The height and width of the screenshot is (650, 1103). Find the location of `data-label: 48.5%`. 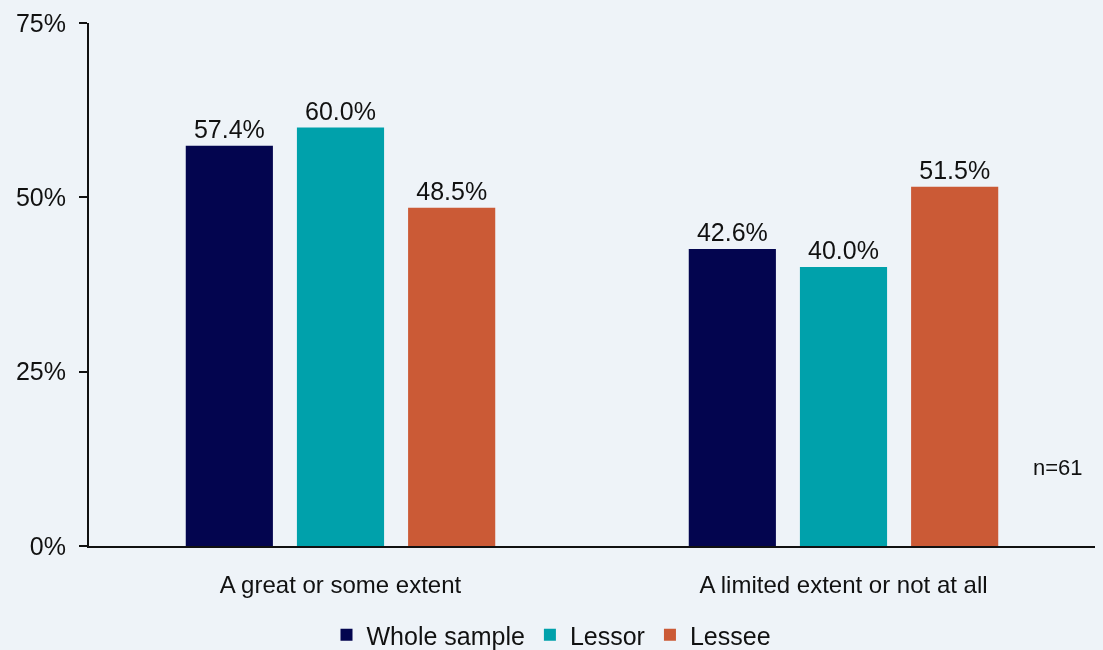

data-label: 48.5% is located at coordinates (452, 190).